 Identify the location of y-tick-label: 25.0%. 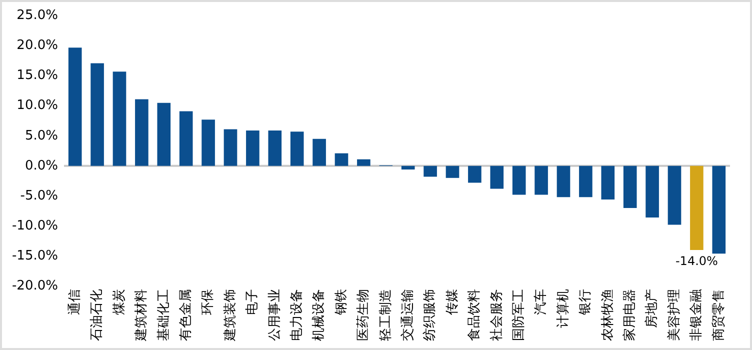
(37, 16).